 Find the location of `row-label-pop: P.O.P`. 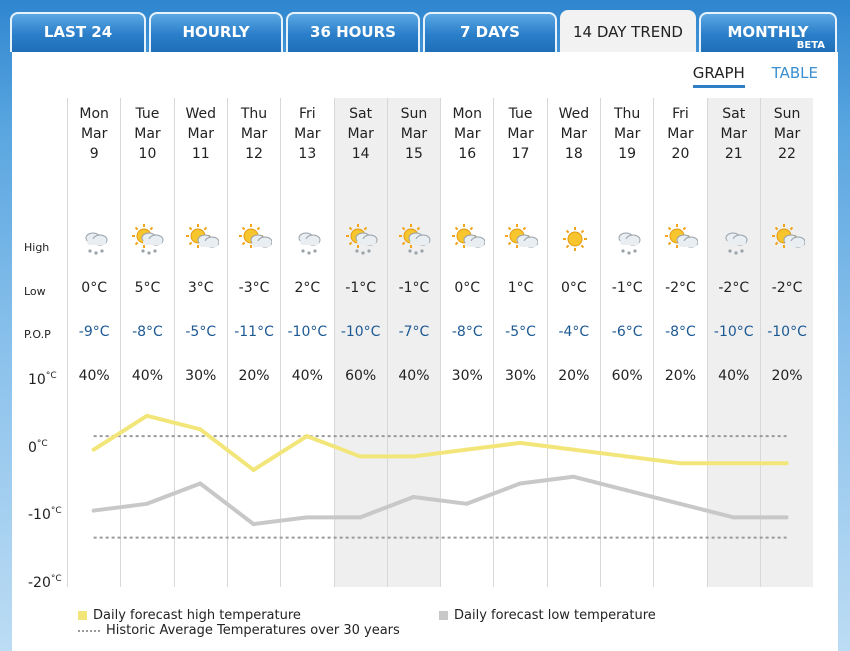

row-label-pop: P.O.P is located at coordinates (37, 334).